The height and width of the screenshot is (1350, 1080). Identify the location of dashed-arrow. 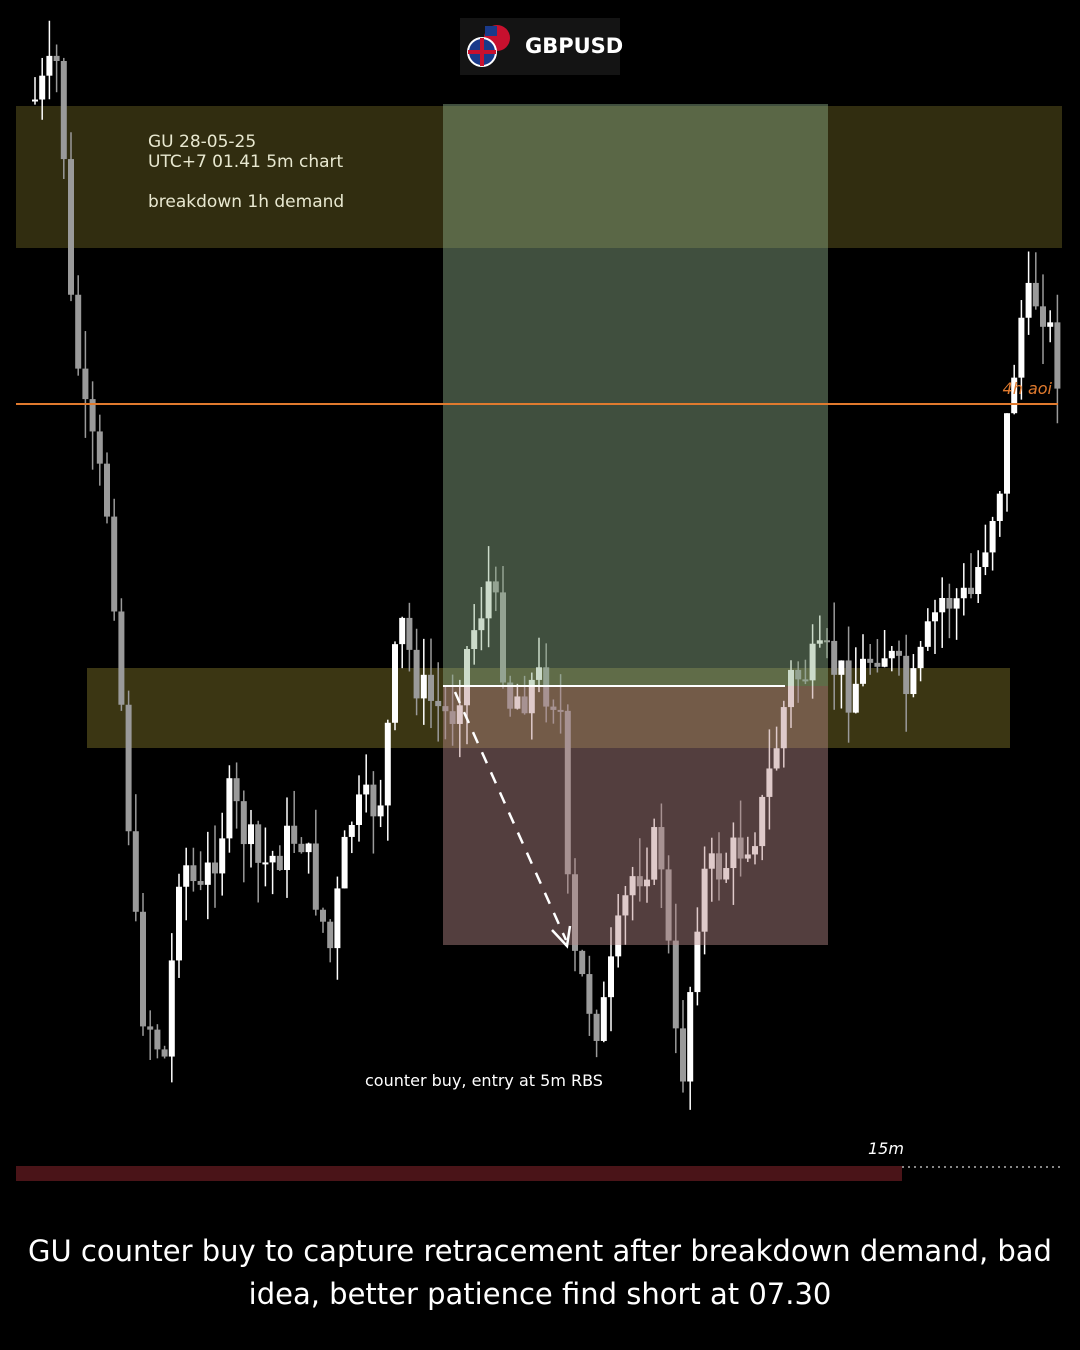
(510, 816).